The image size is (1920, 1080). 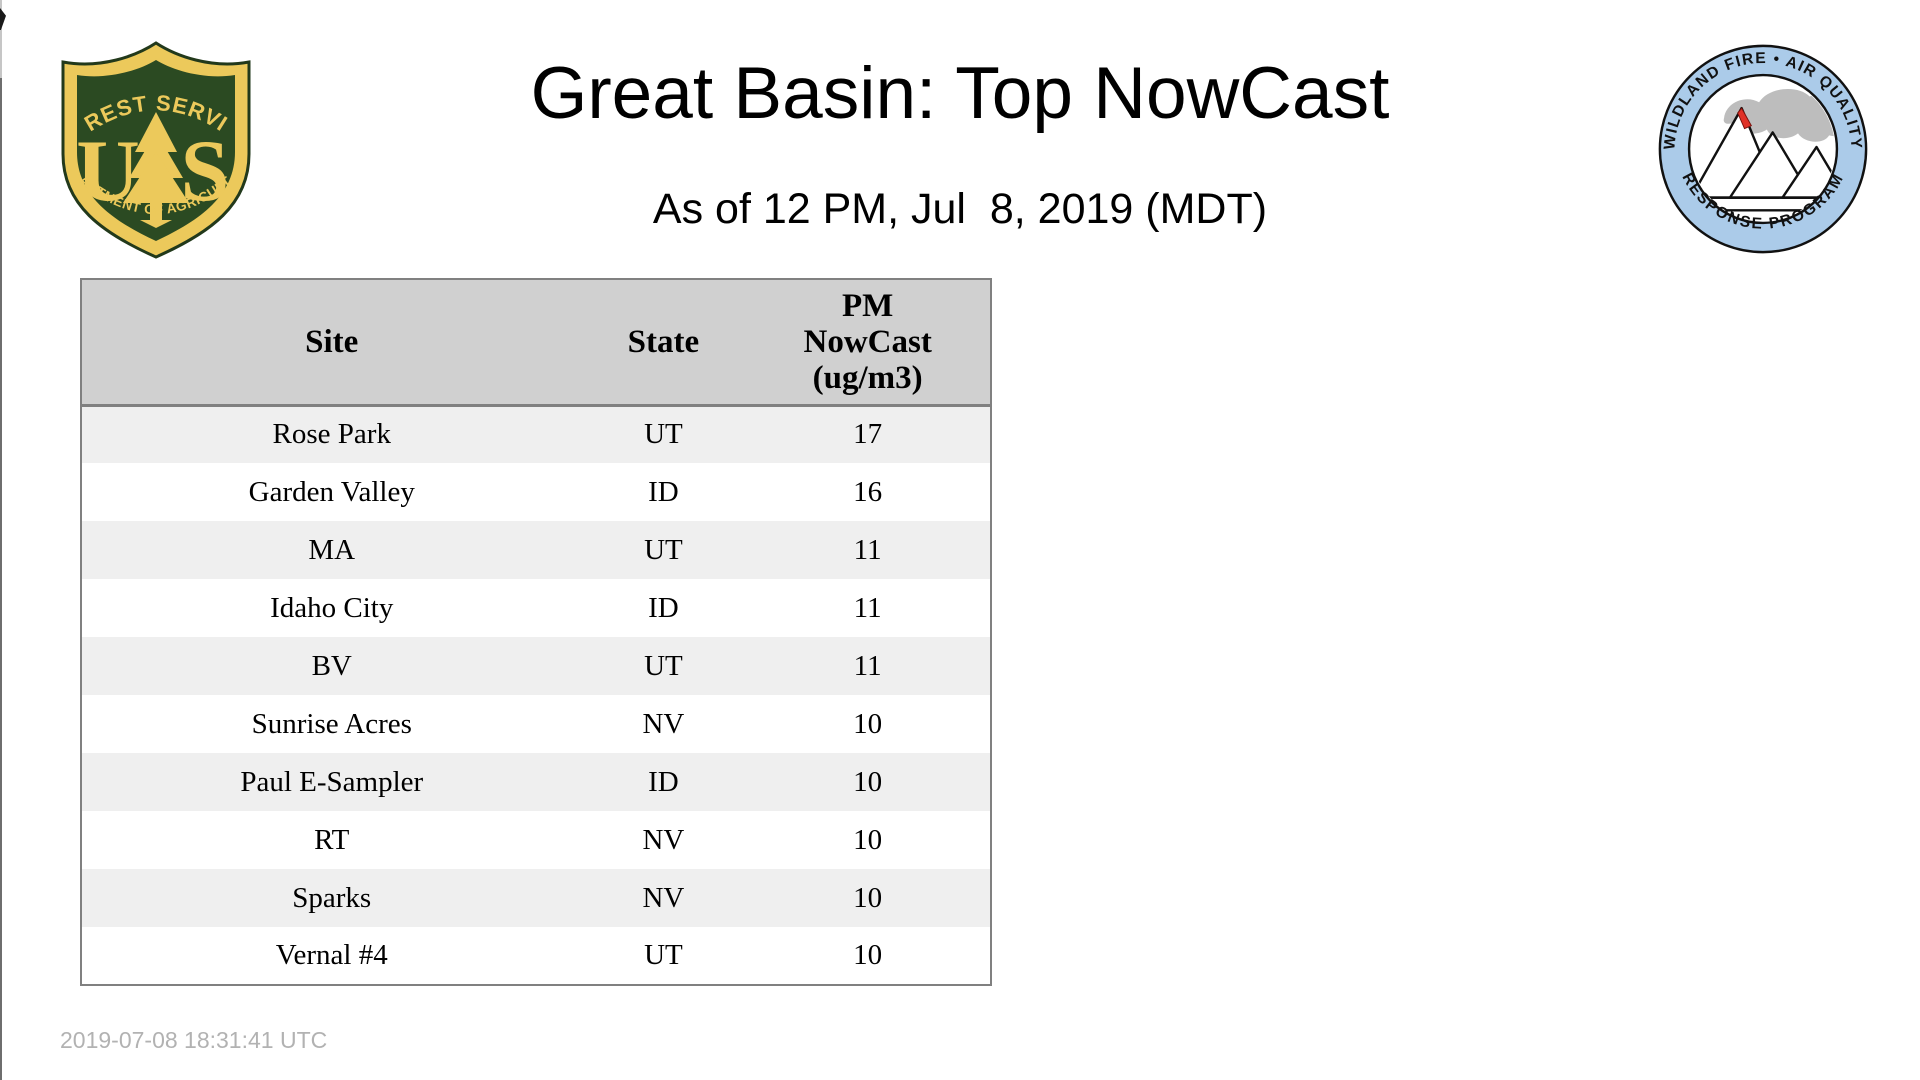 I want to click on table-row: Paul E-Sampler ID 10, so click(x=536, y=782).